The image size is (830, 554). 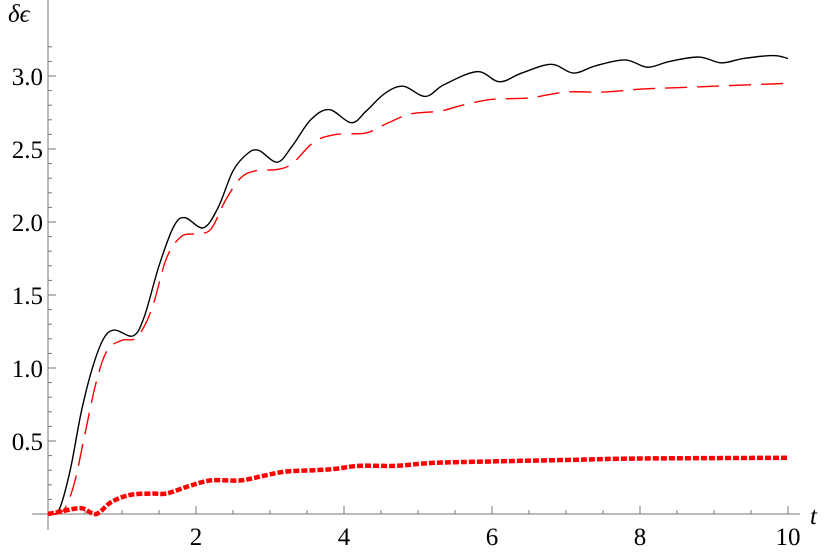 What do you see at coordinates (27, 223) in the screenshot?
I see `y-tick-label: 2.0` at bounding box center [27, 223].